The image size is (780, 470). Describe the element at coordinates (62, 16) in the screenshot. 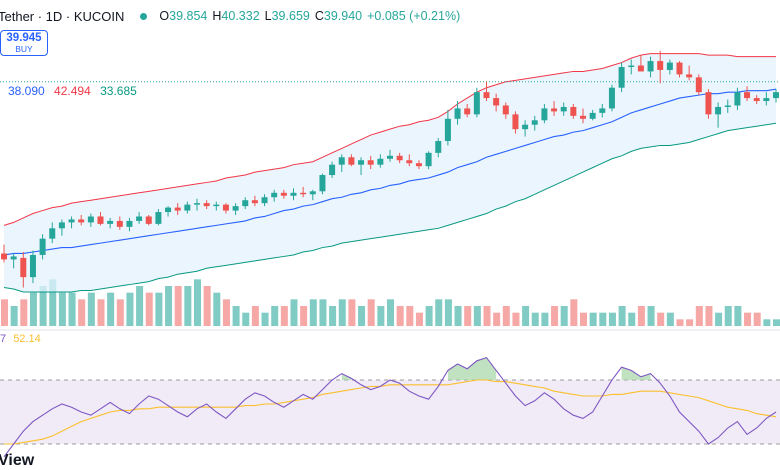

I see `symbol-title: Tether · 1D · KUCOIN` at that location.